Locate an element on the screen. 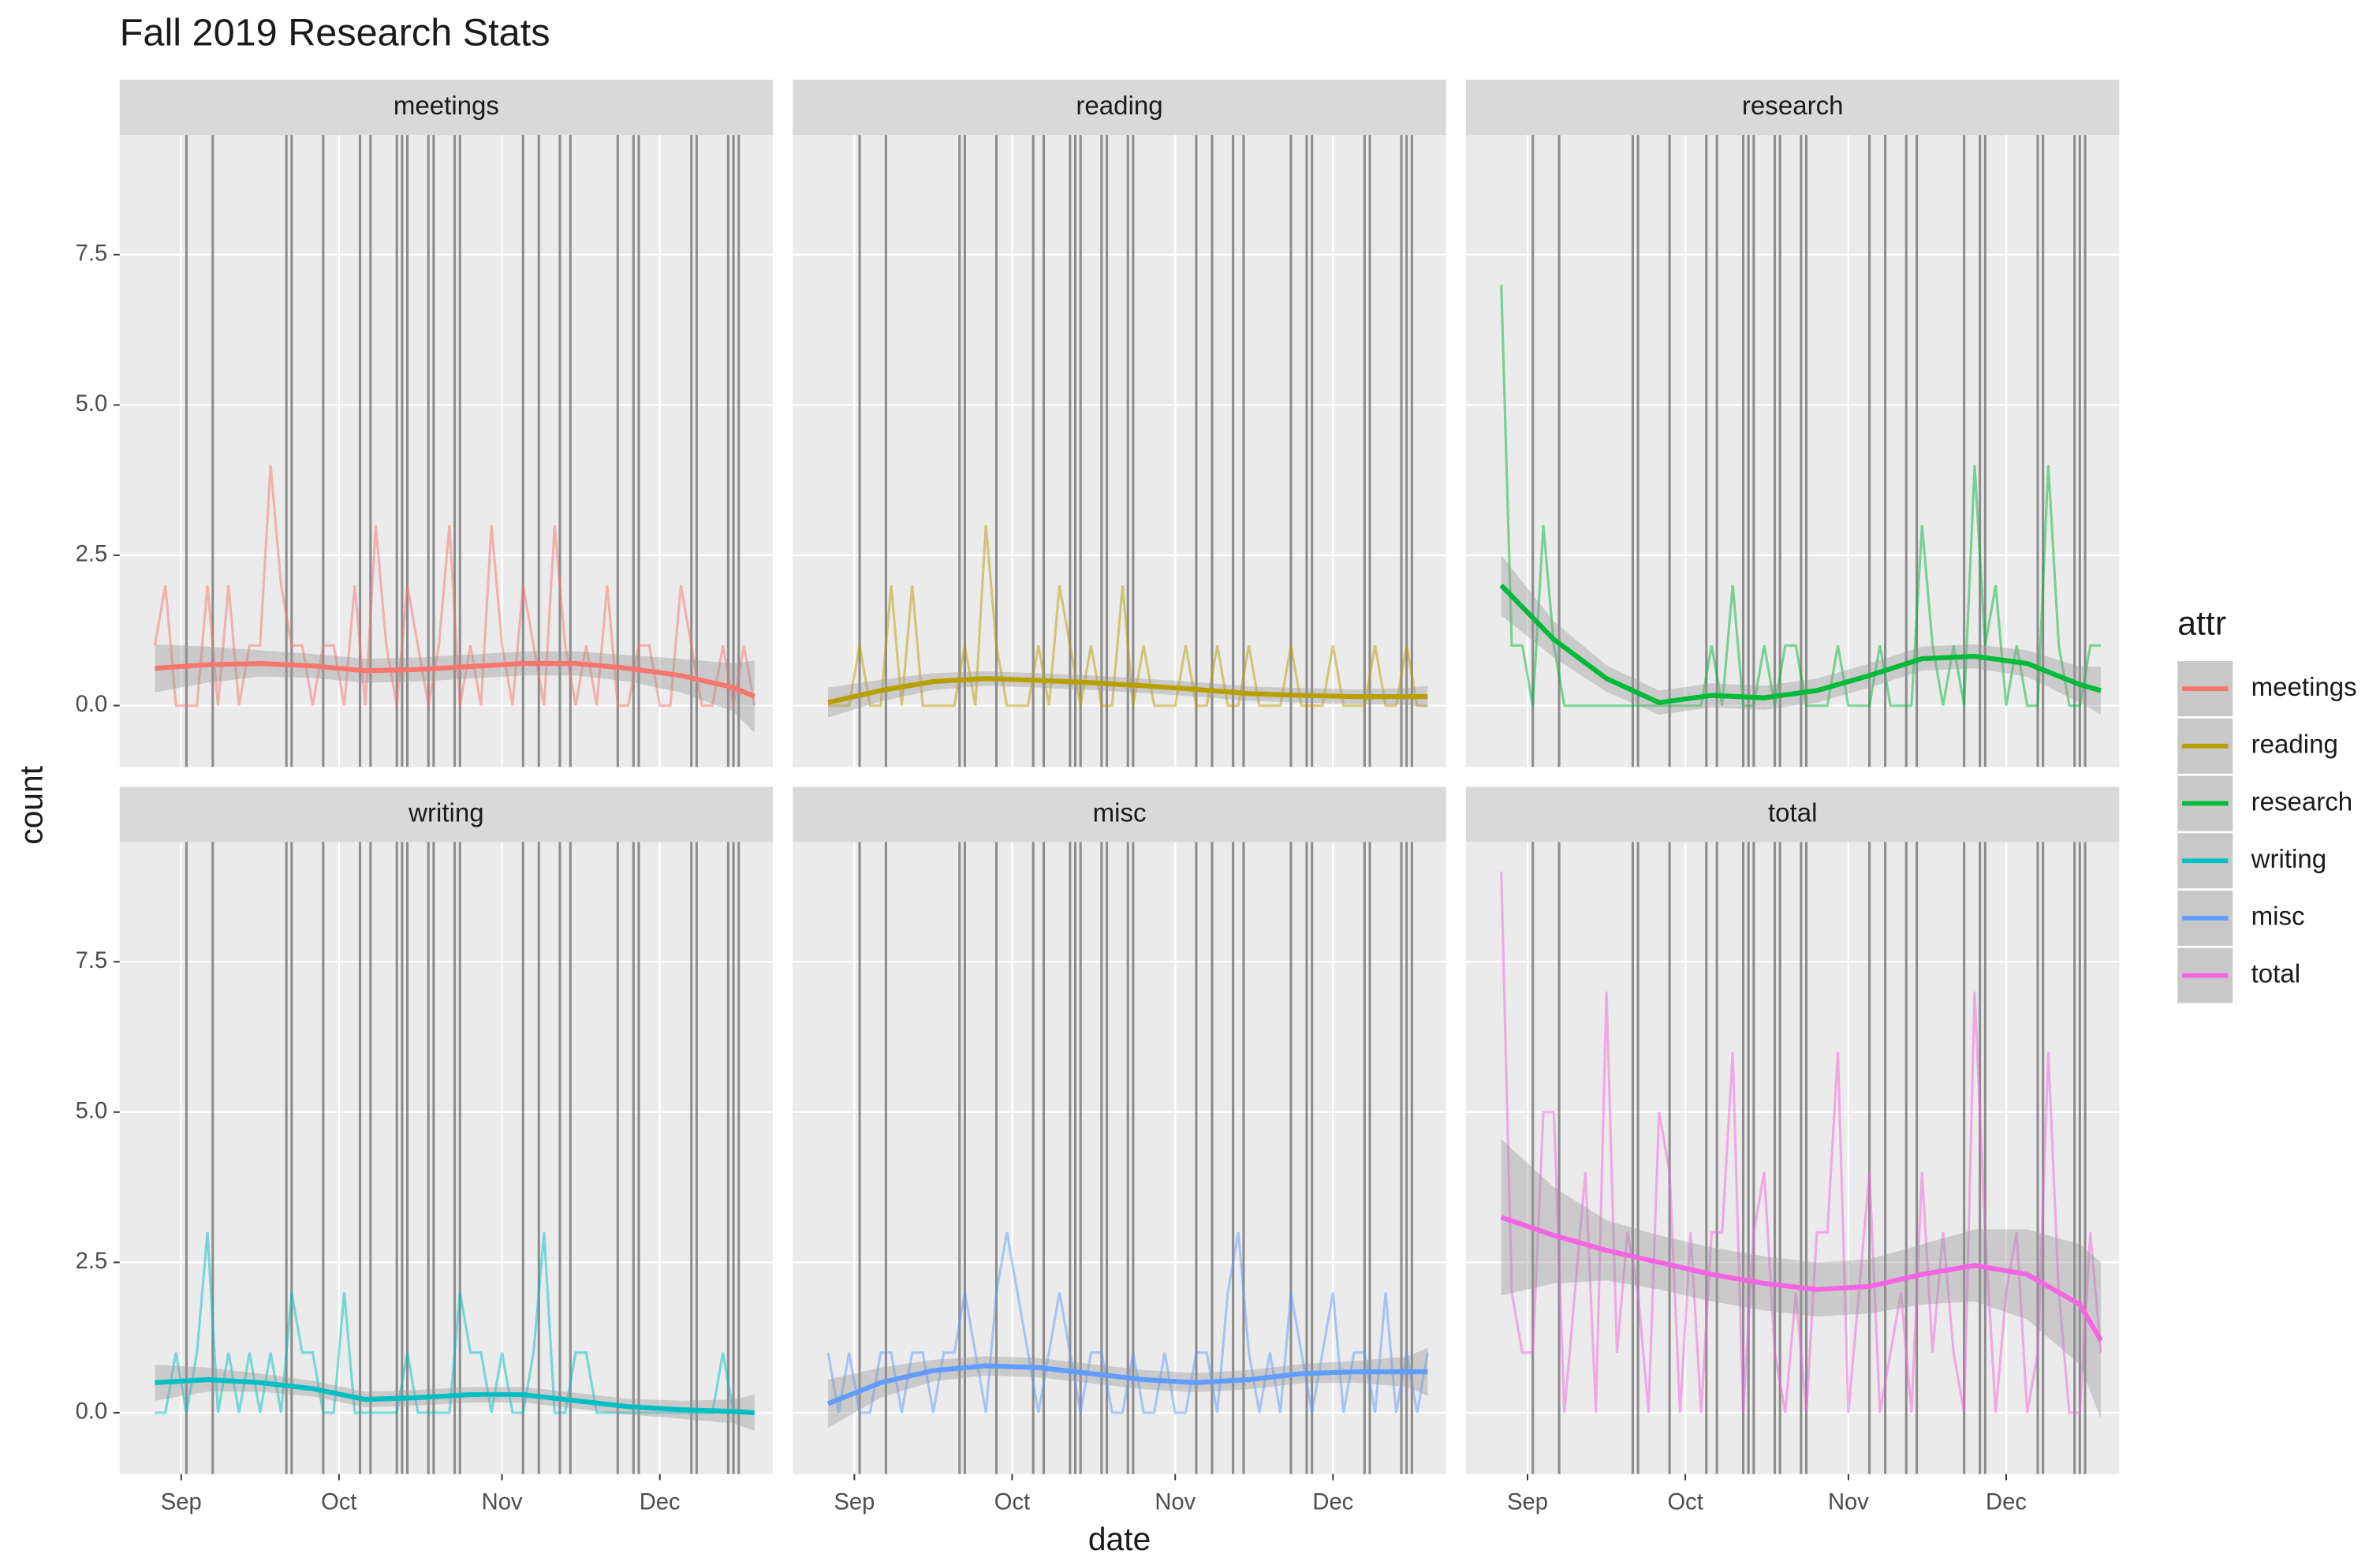  legend-title: attr is located at coordinates (2201, 624).